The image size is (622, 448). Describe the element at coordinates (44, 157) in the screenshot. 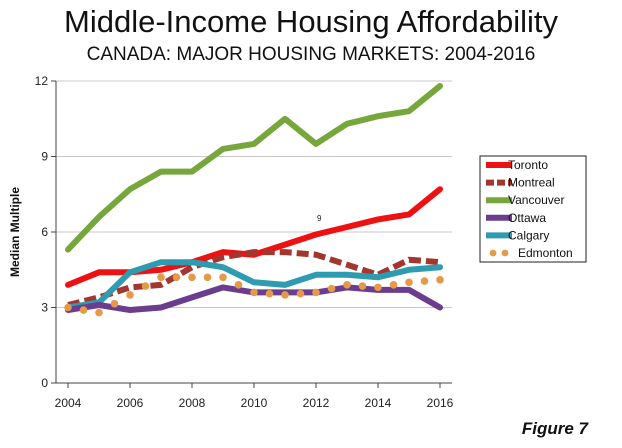

I see `y-tick-label: 9` at that location.